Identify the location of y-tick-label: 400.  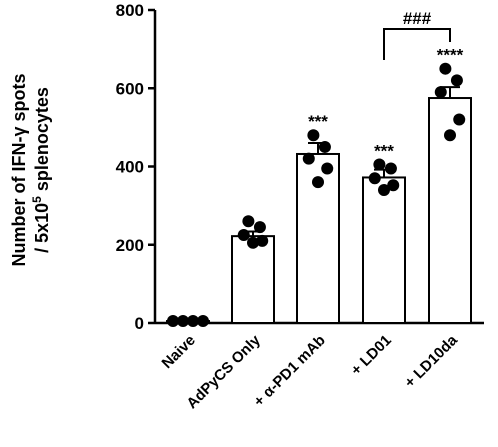
(130, 167).